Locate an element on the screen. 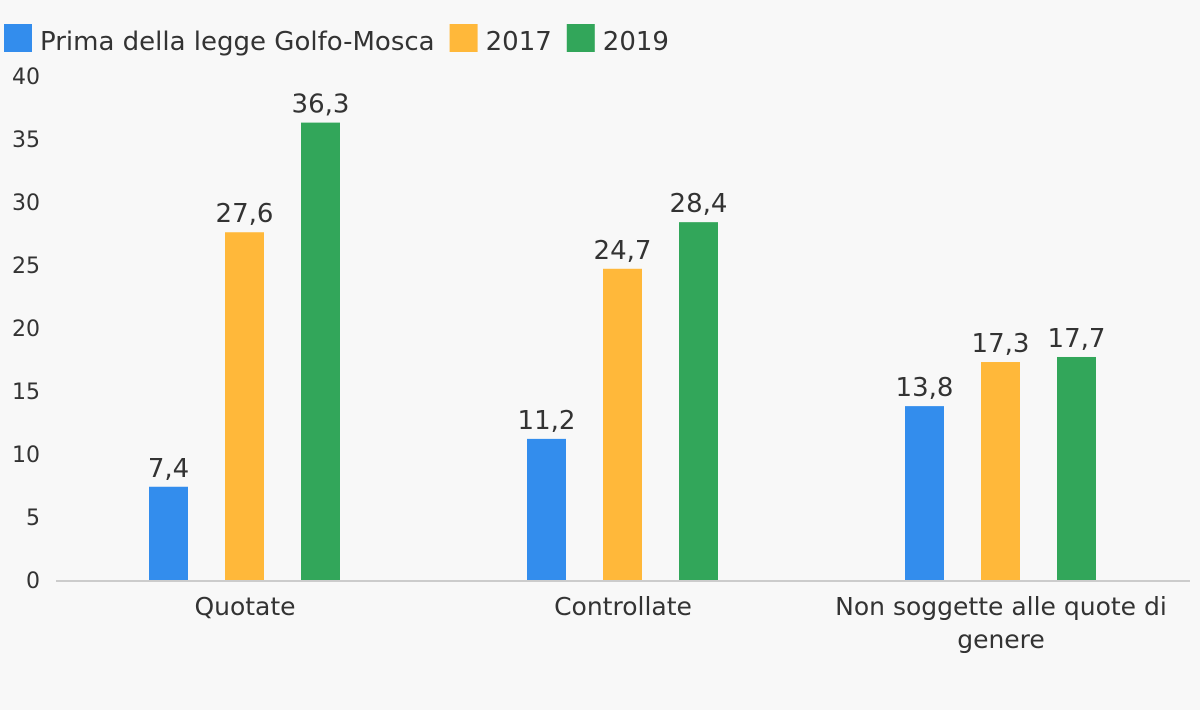 This screenshot has height=710, width=1200. data-label: 24,7 is located at coordinates (623, 251).